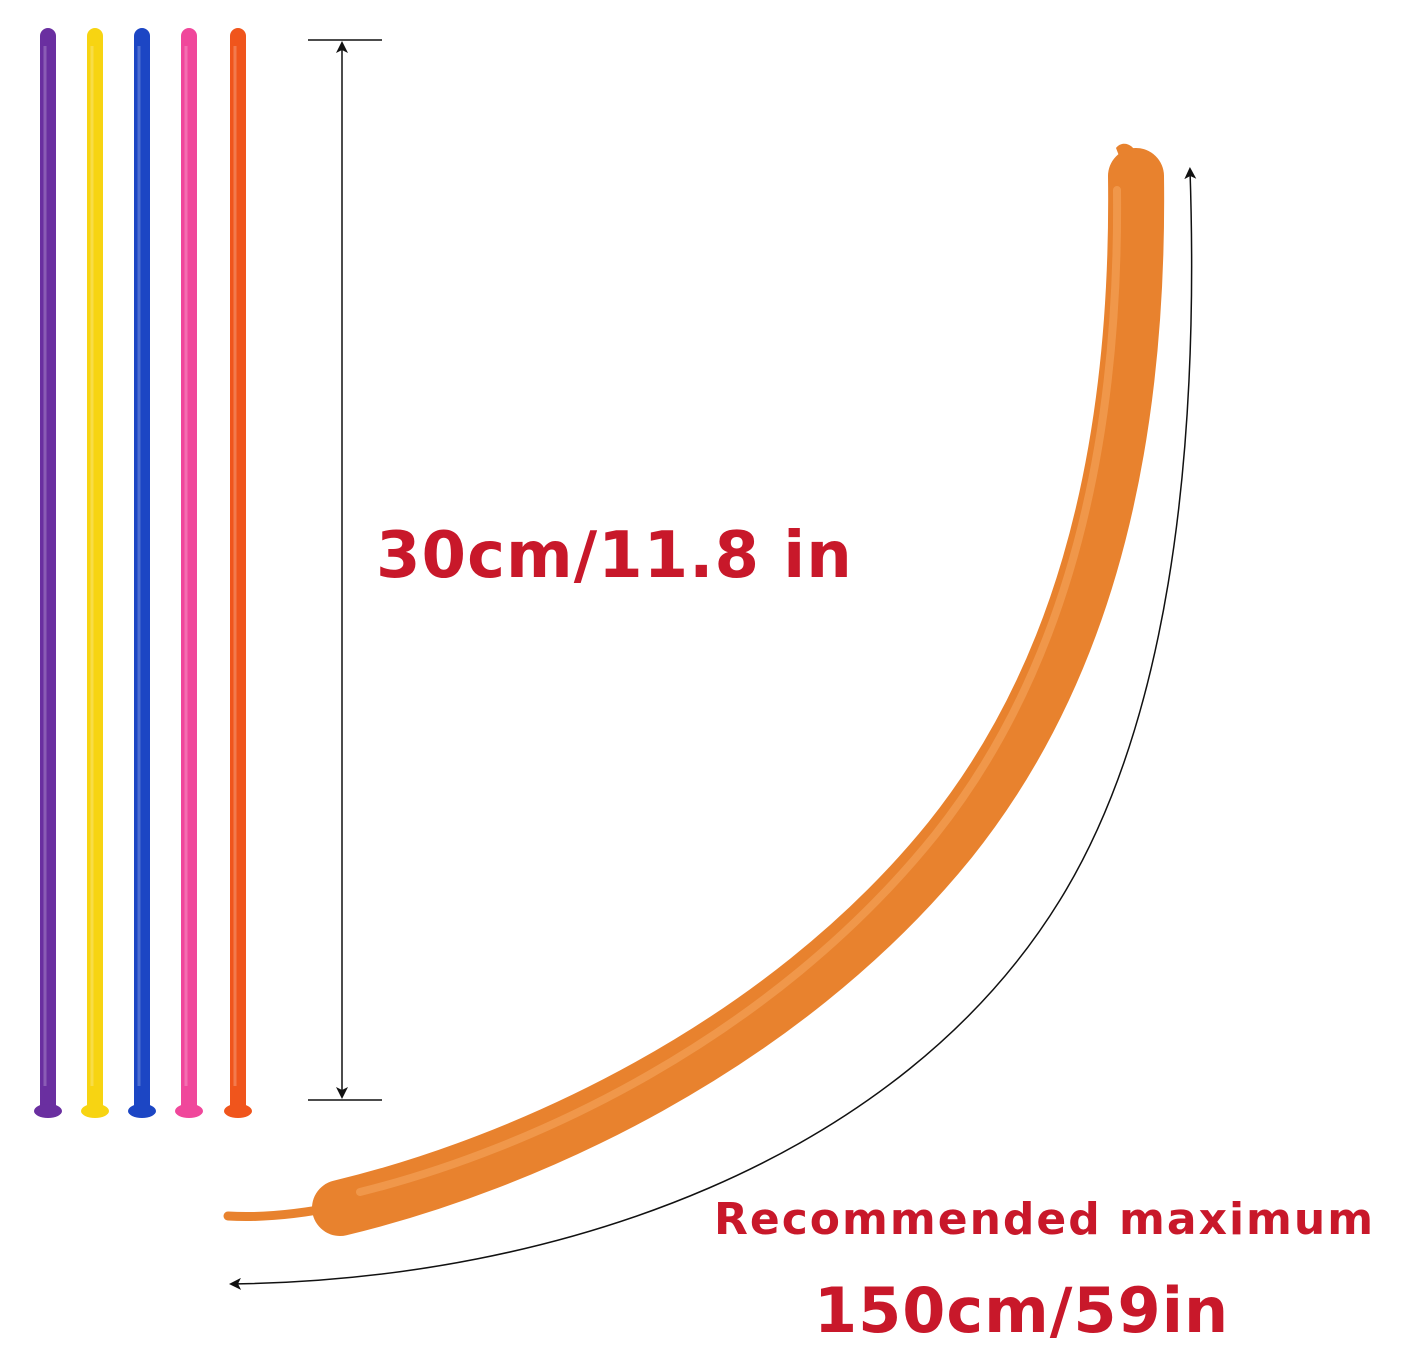 The width and height of the screenshot is (1403, 1367). Describe the element at coordinates (614, 556) in the screenshot. I see `deflated-length-label: 30cm/11.8 in` at that location.